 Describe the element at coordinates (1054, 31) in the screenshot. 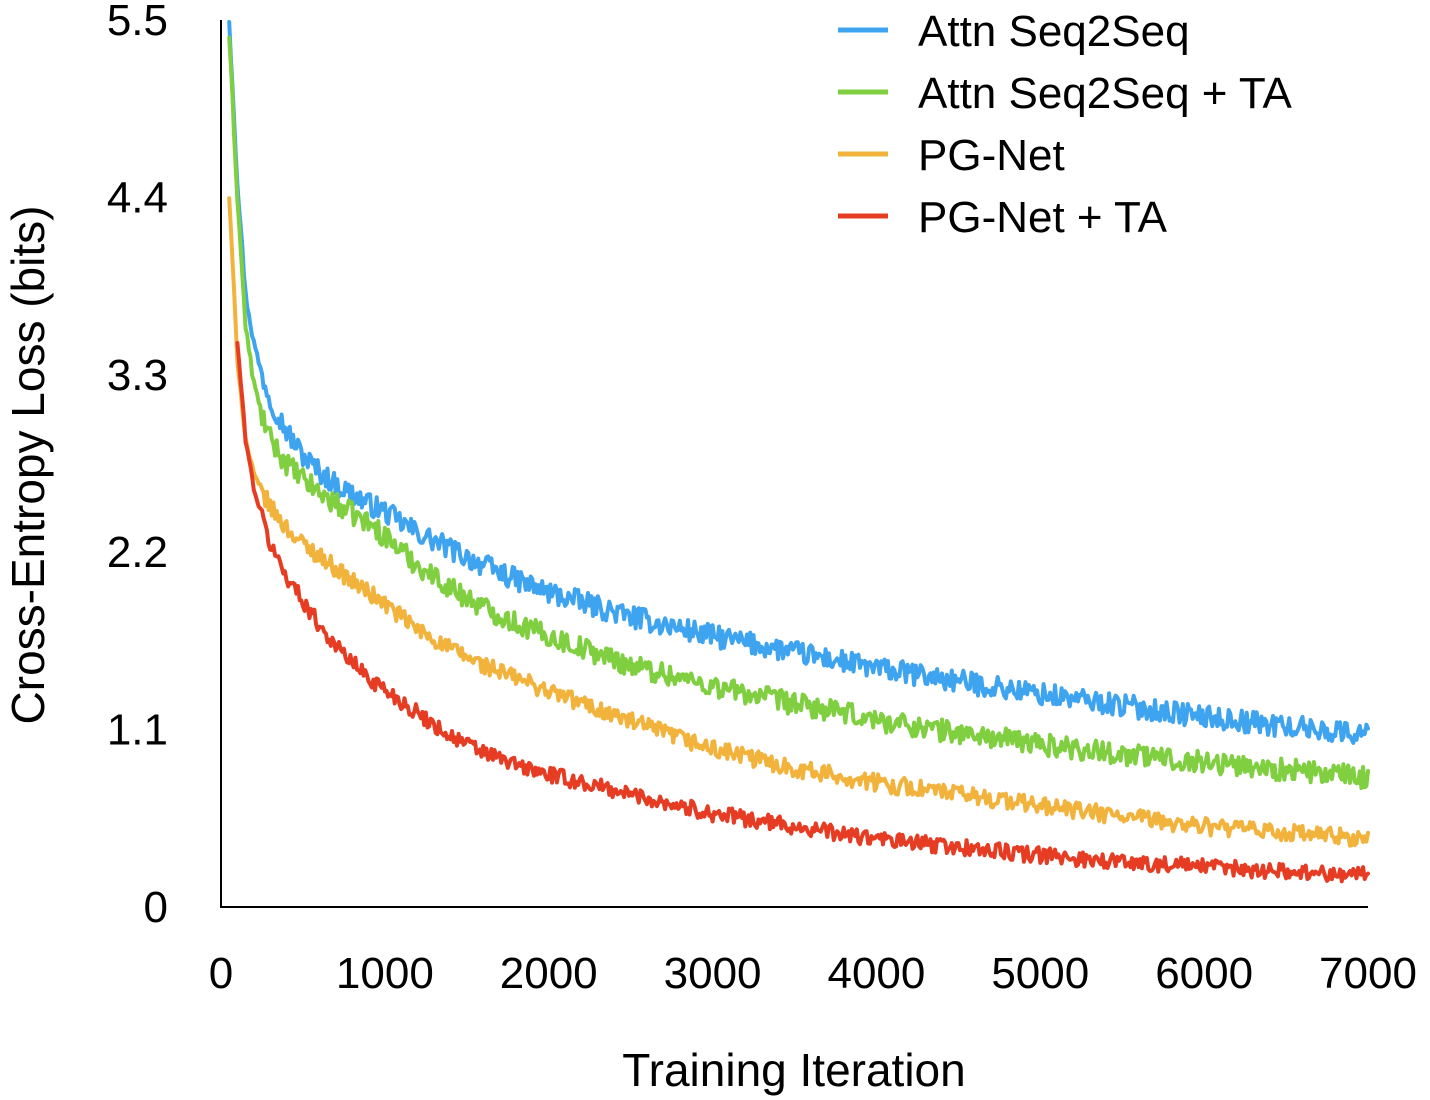

I see `legend-label: Attn Seq2Seq` at that location.